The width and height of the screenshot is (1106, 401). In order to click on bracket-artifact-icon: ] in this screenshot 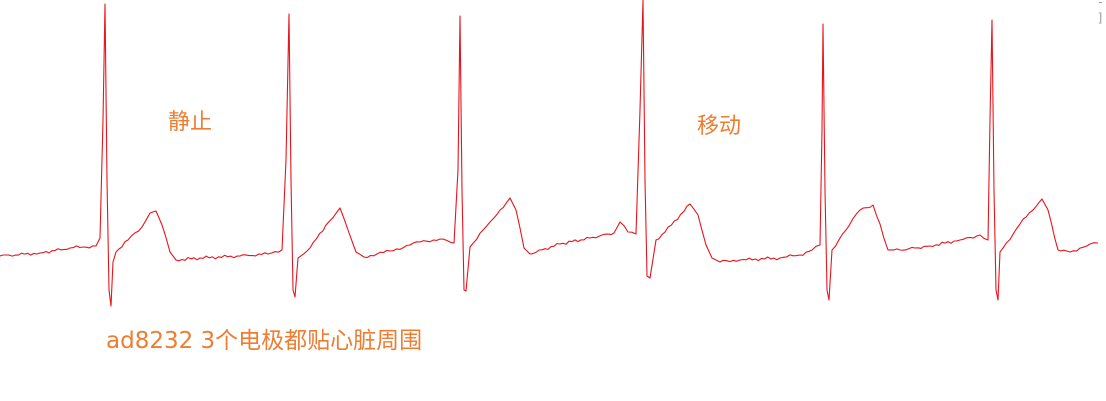, I will do `click(1100, 18)`.